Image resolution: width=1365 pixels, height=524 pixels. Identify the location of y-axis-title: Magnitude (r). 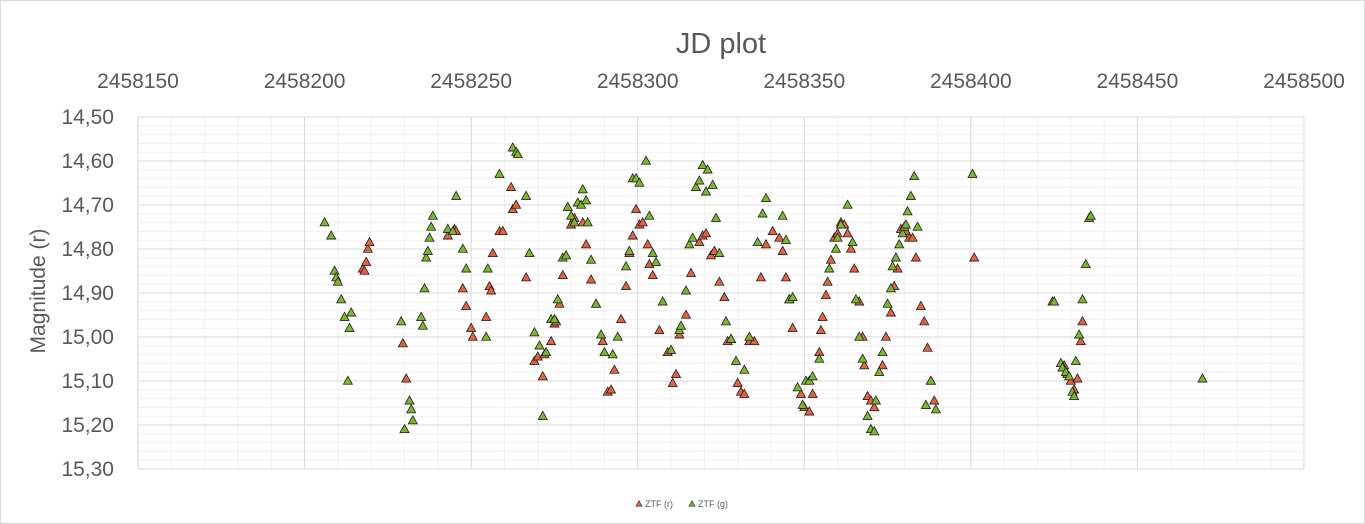
(38, 291).